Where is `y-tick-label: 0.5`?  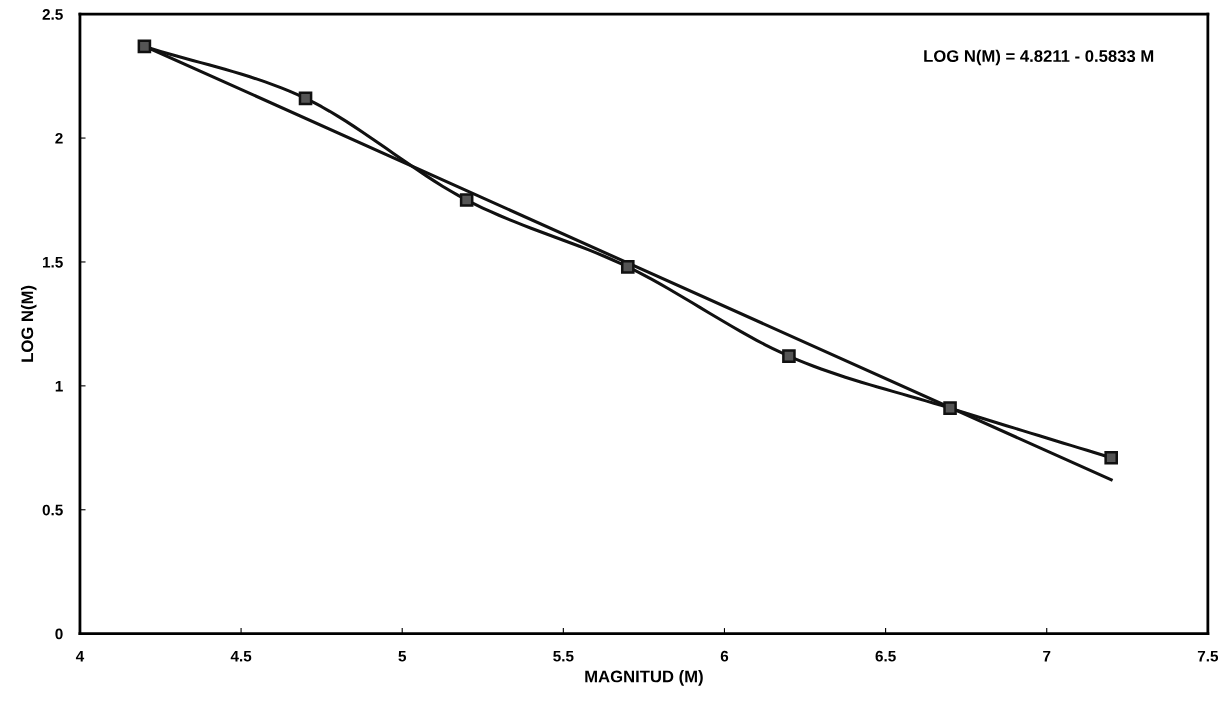
y-tick-label: 0.5 is located at coordinates (52, 510).